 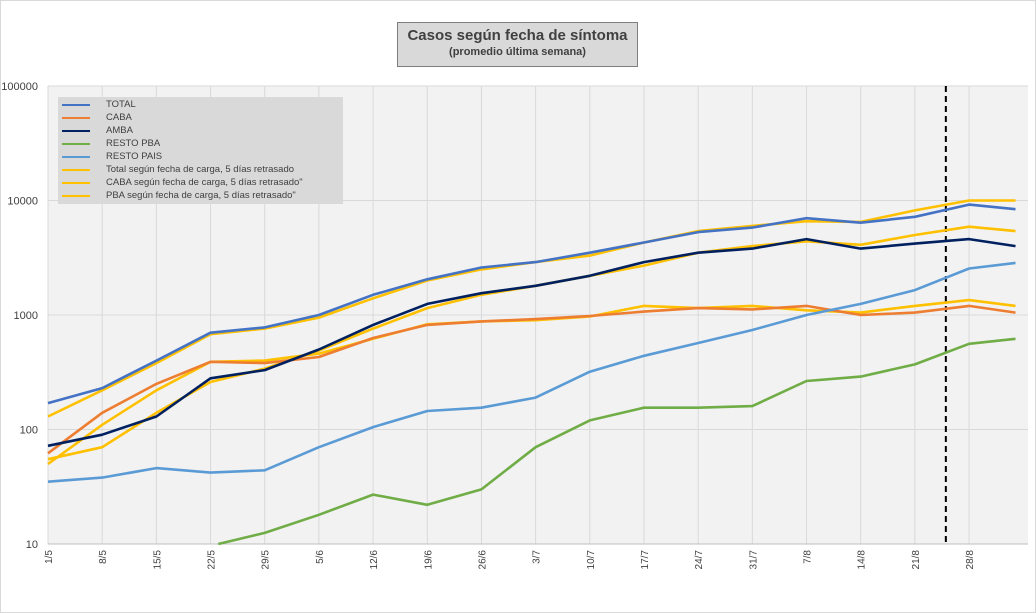 What do you see at coordinates (22, 202) in the screenshot?
I see `y-tick-label: 10000` at bounding box center [22, 202].